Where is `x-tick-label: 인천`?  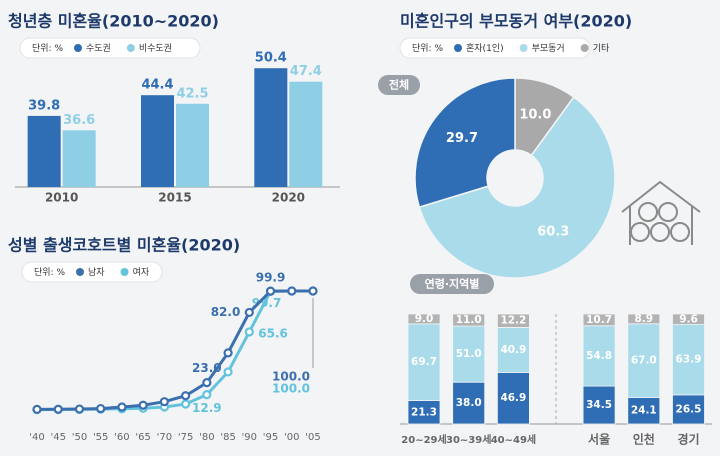
x-tick-label: 인천 is located at coordinates (644, 439).